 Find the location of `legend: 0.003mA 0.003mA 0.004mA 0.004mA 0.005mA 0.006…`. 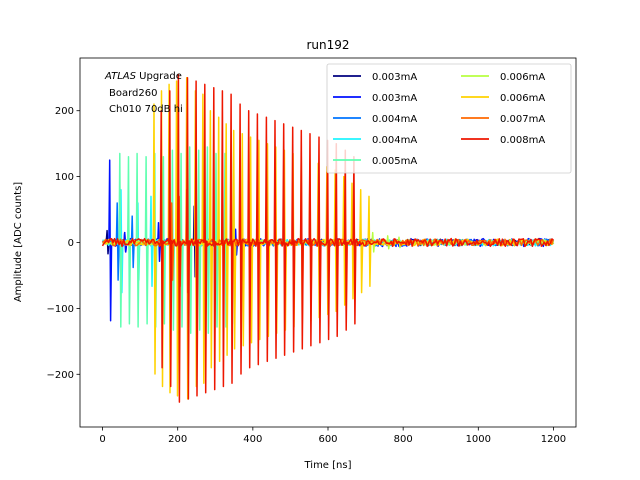

legend: 0.003mA 0.003mA 0.004mA 0.004mA 0.005mA 0.006… is located at coordinates (449, 118).